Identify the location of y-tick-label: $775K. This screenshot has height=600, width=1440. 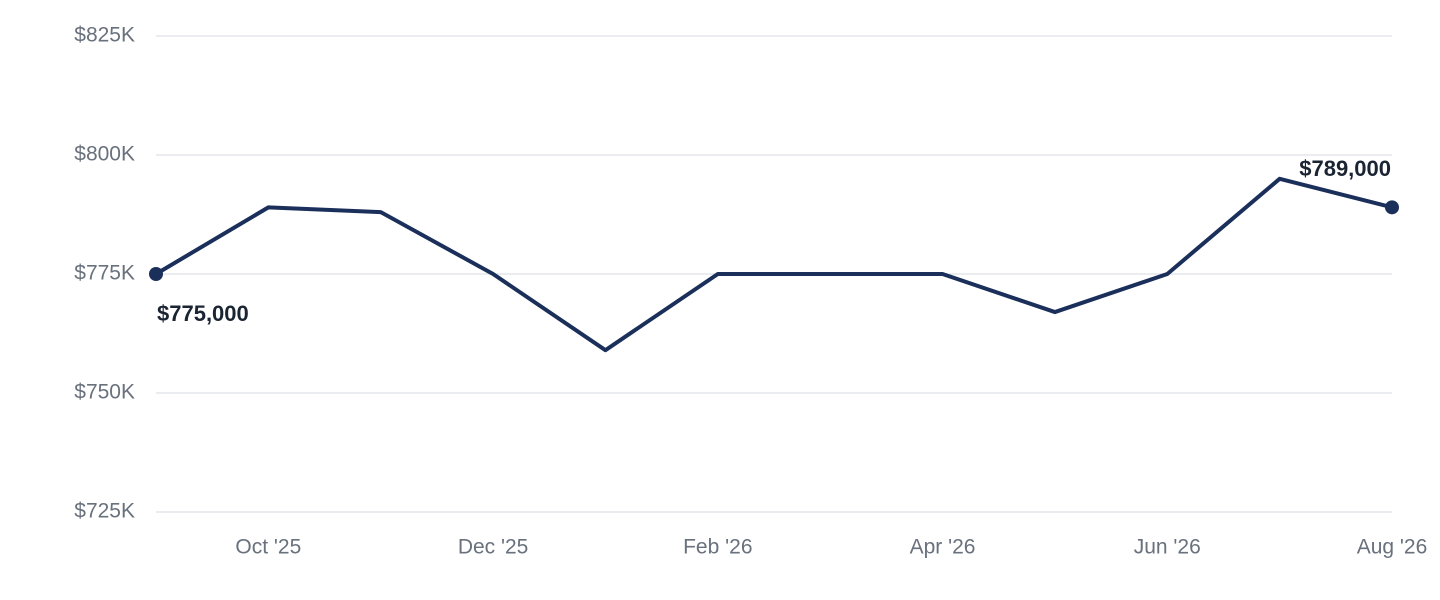
(104, 273).